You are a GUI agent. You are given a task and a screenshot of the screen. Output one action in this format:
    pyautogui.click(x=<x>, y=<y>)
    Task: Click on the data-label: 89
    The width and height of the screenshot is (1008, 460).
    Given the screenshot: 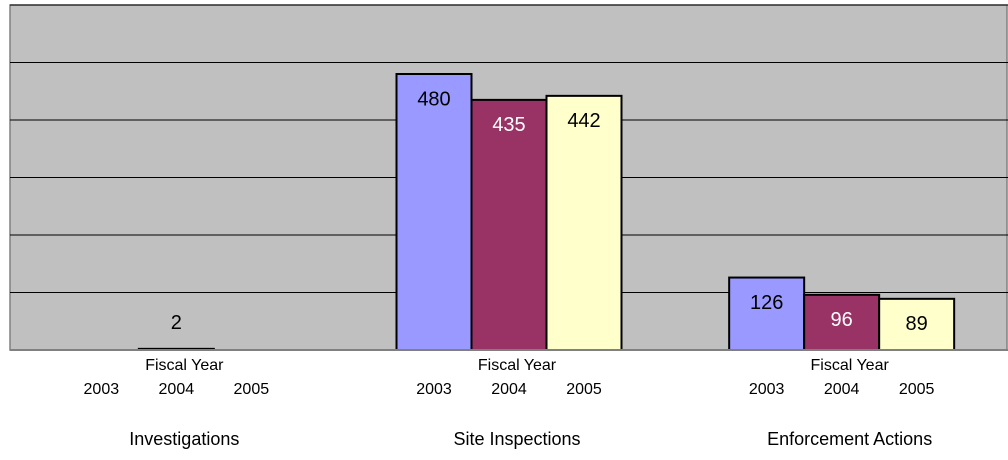 What is the action you would take?
    pyautogui.click(x=917, y=324)
    